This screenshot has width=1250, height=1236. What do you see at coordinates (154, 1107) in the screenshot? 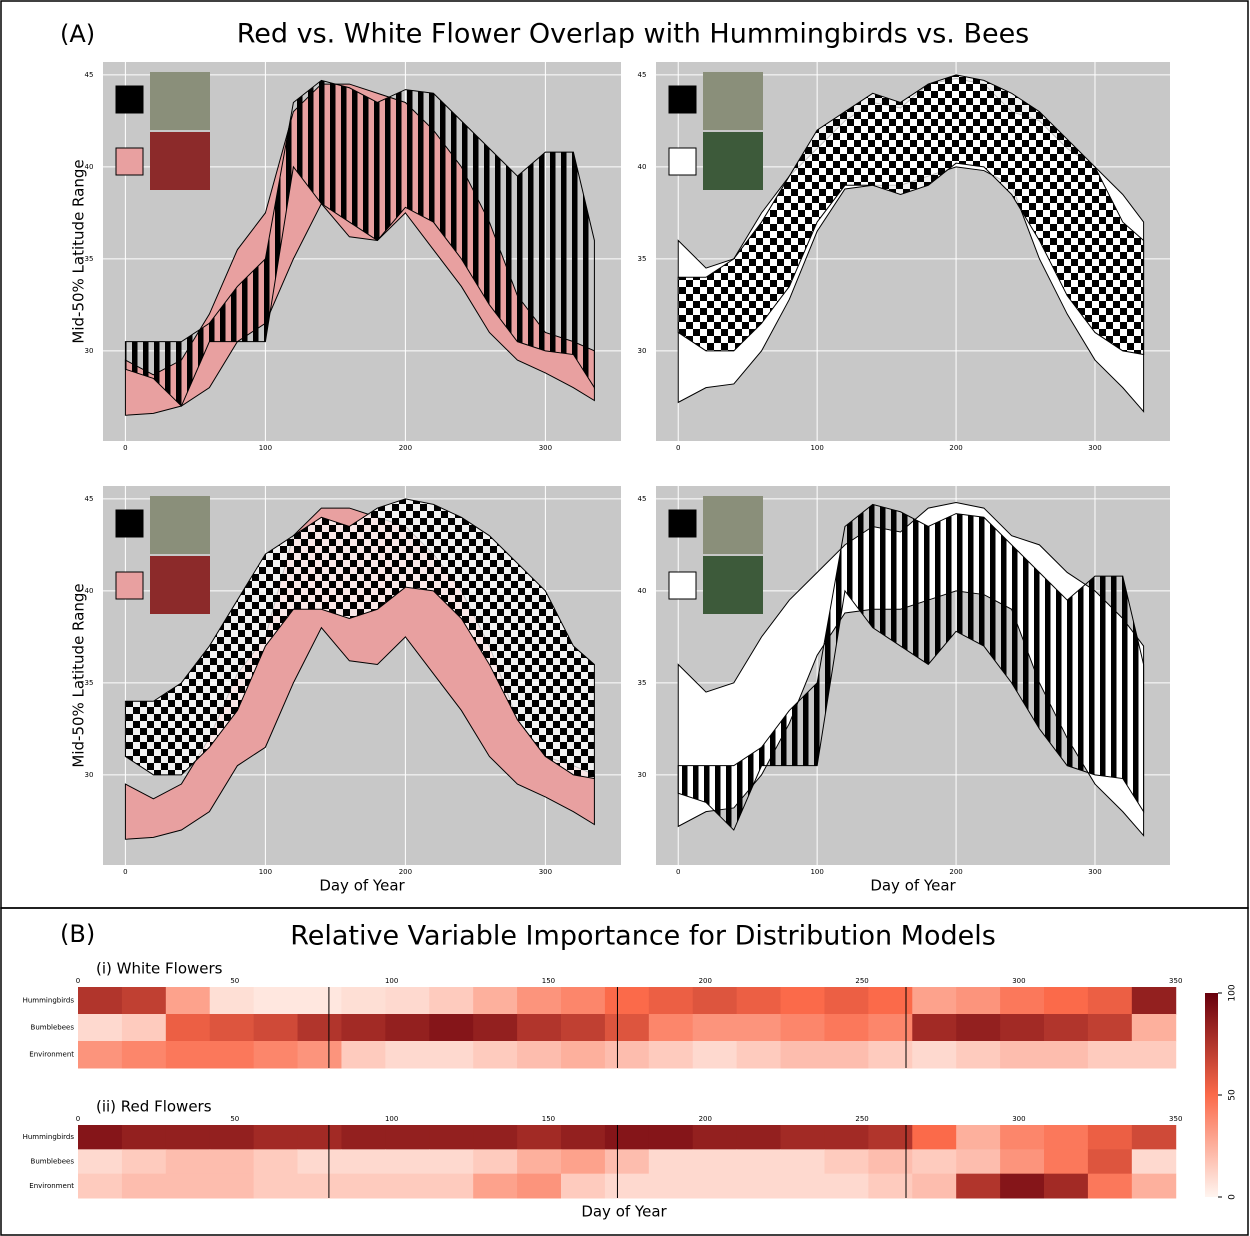
I see `heatmap-title: (ii) Red Flowers` at bounding box center [154, 1107].